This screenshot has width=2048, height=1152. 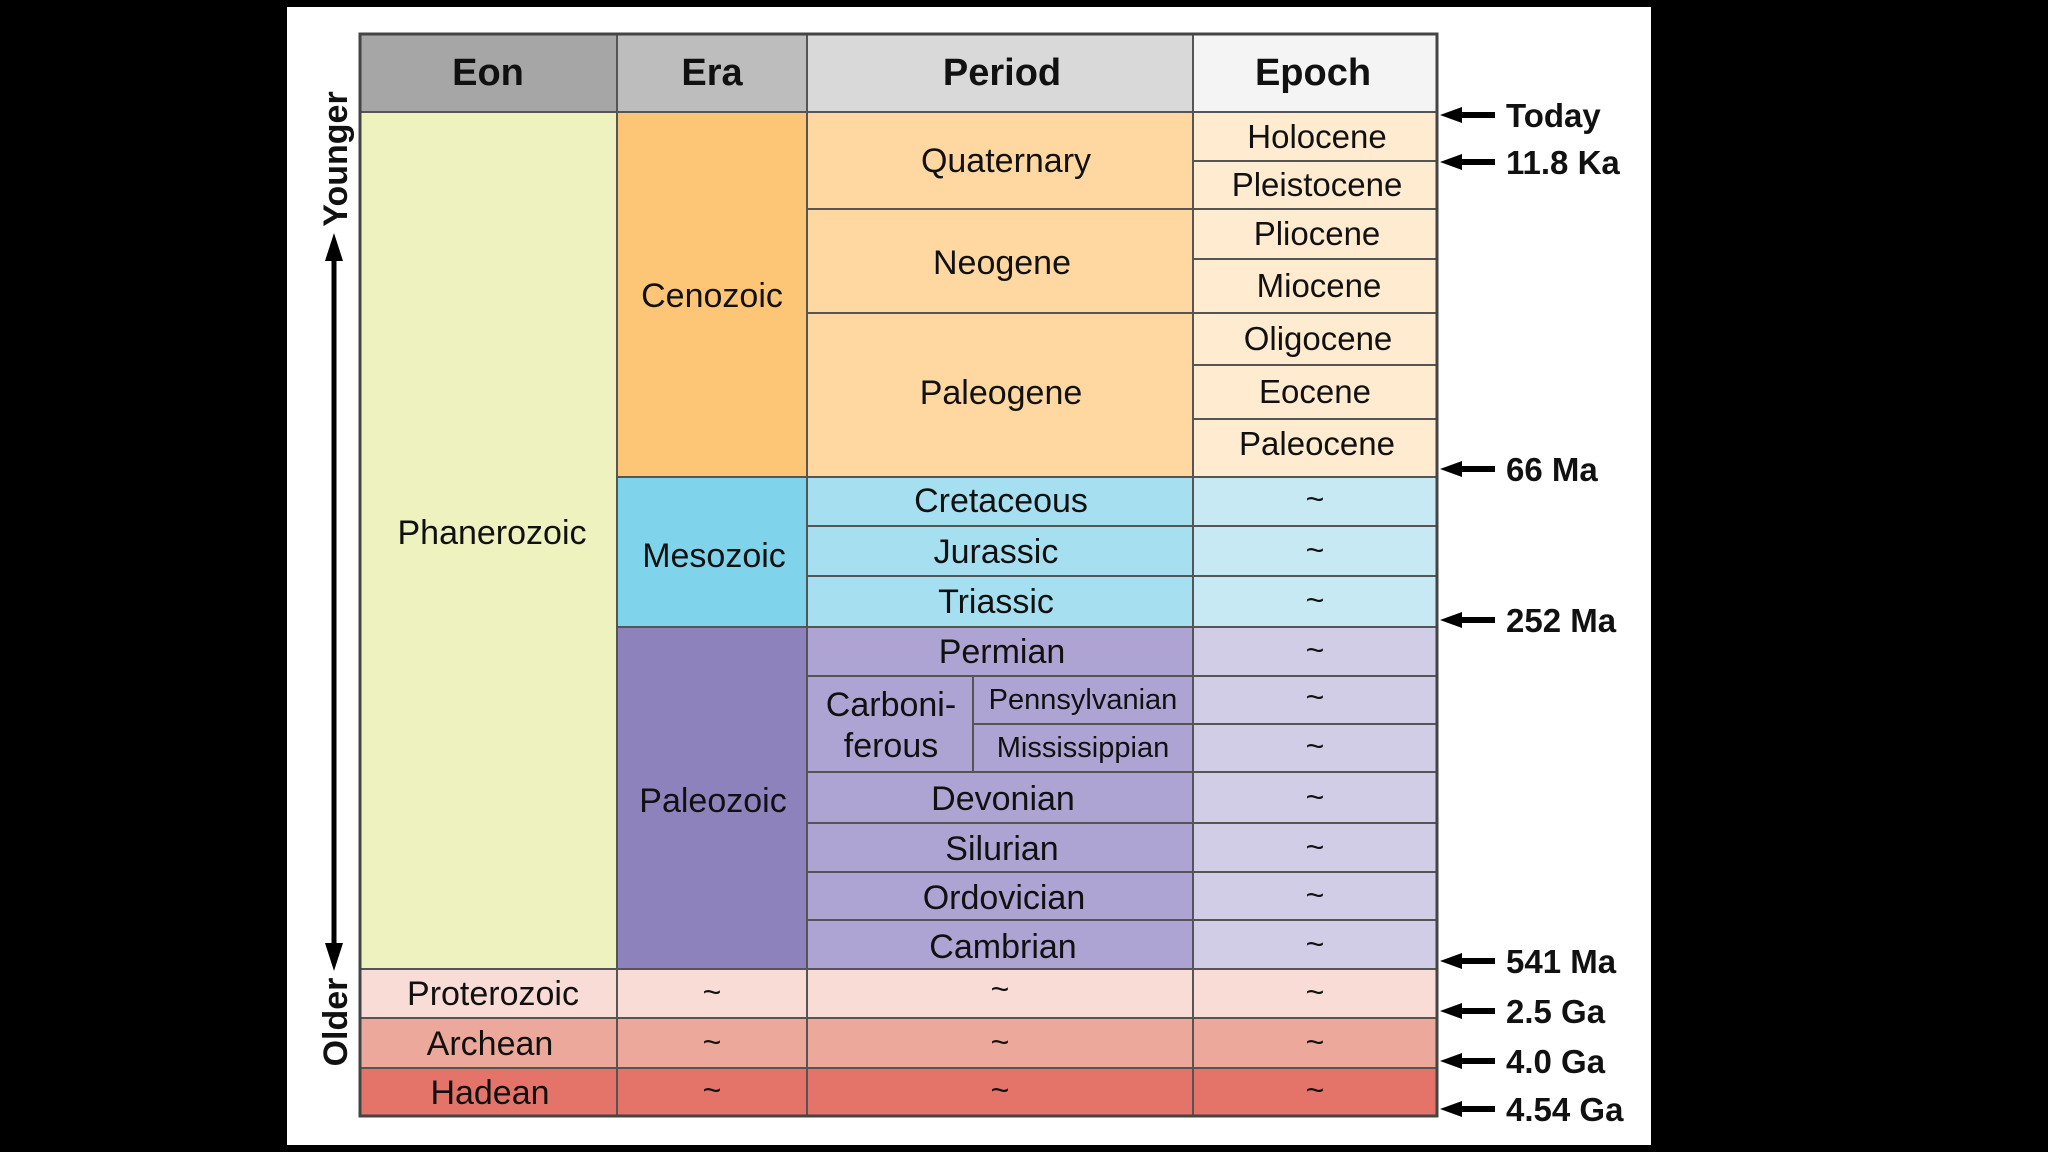 What do you see at coordinates (1002, 73) in the screenshot?
I see `header-period: Period` at bounding box center [1002, 73].